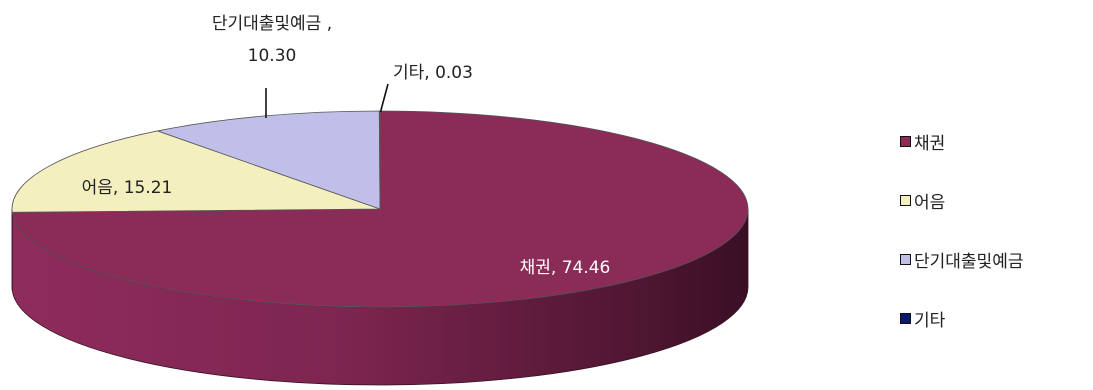 The image size is (1093, 390). I want to click on data-label-loans-deposits-line1: 단기대출및예금 ,, so click(272, 24).